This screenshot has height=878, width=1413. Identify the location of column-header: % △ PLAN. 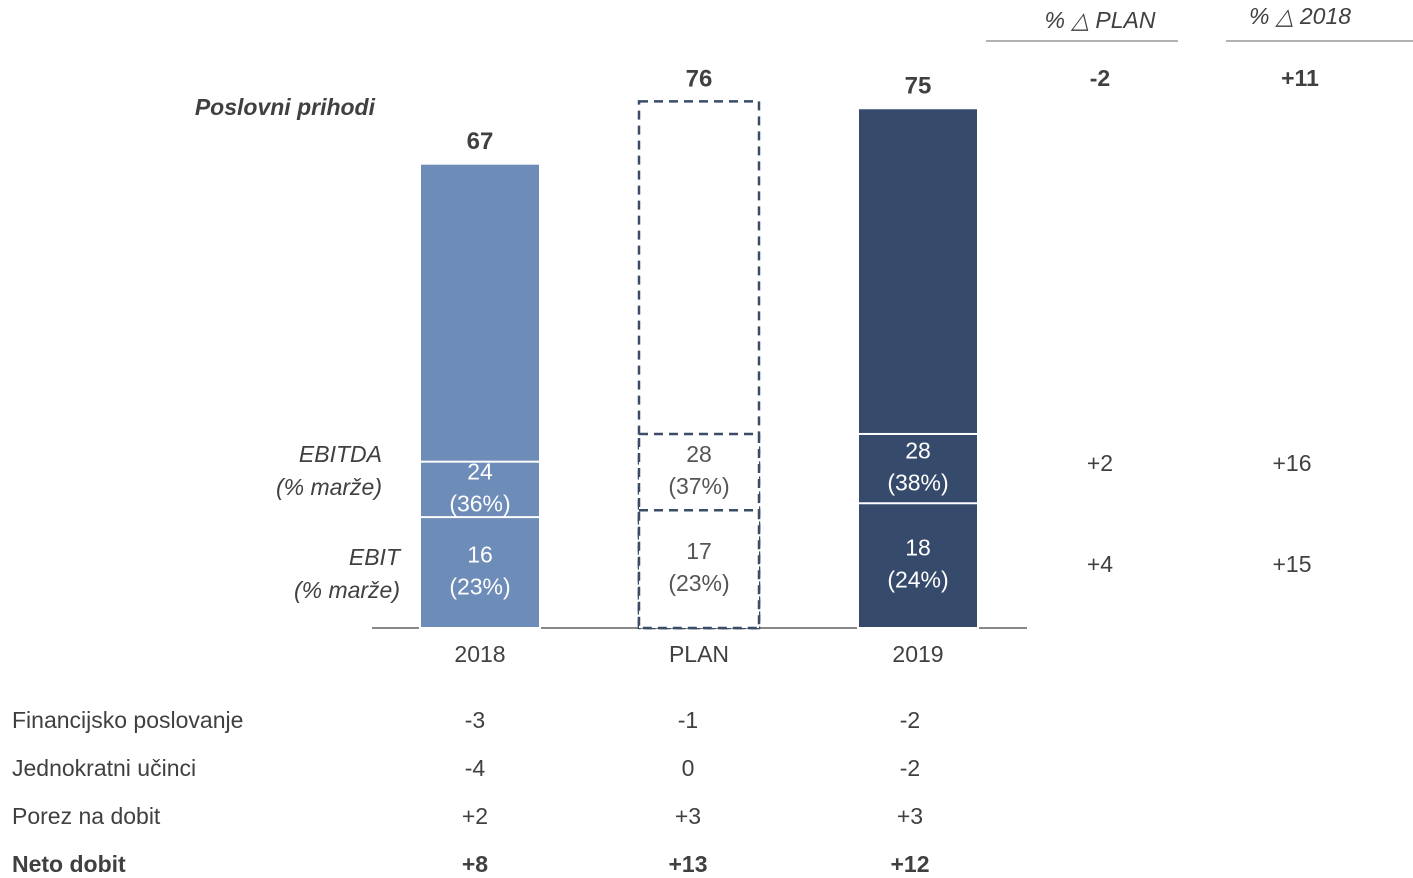
(1099, 20).